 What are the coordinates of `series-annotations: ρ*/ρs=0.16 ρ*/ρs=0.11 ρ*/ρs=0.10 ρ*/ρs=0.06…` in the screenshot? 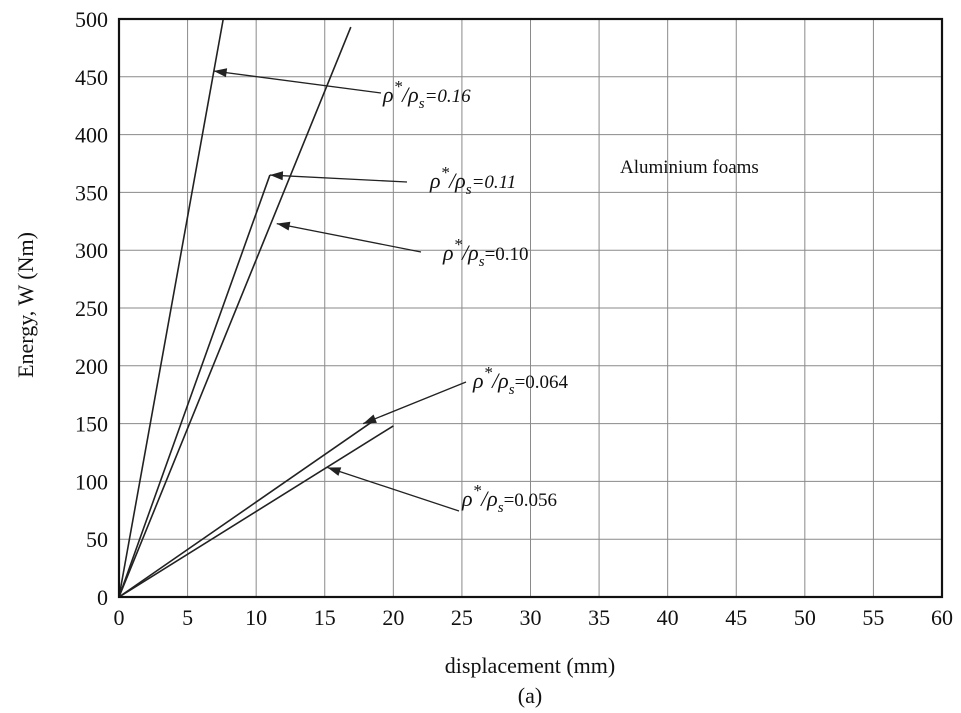 It's located at (475, 296).